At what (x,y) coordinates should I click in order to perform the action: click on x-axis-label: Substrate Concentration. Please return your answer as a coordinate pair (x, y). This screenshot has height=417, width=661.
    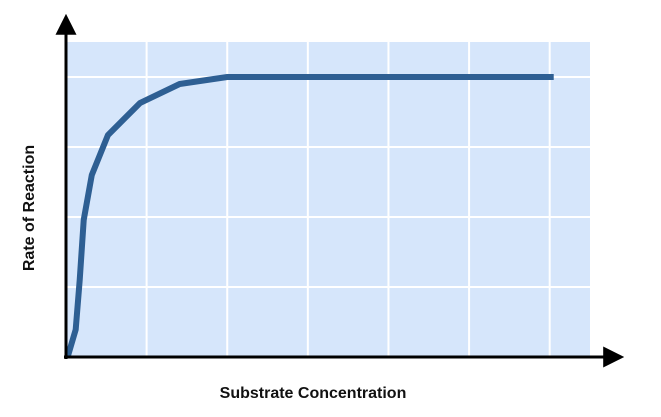
    Looking at the image, I should click on (313, 393).